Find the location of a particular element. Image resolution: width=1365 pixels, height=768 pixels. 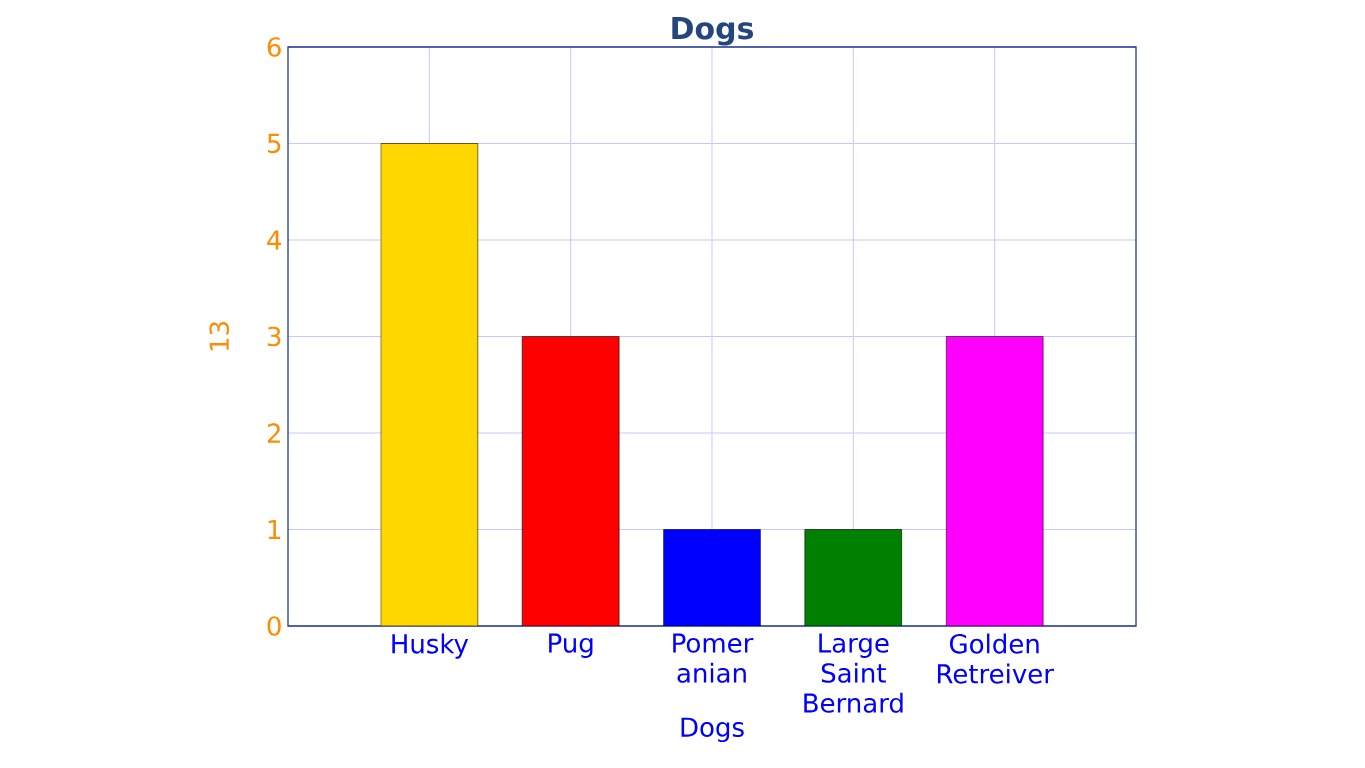

x-tick-label: Husky is located at coordinates (430, 646).